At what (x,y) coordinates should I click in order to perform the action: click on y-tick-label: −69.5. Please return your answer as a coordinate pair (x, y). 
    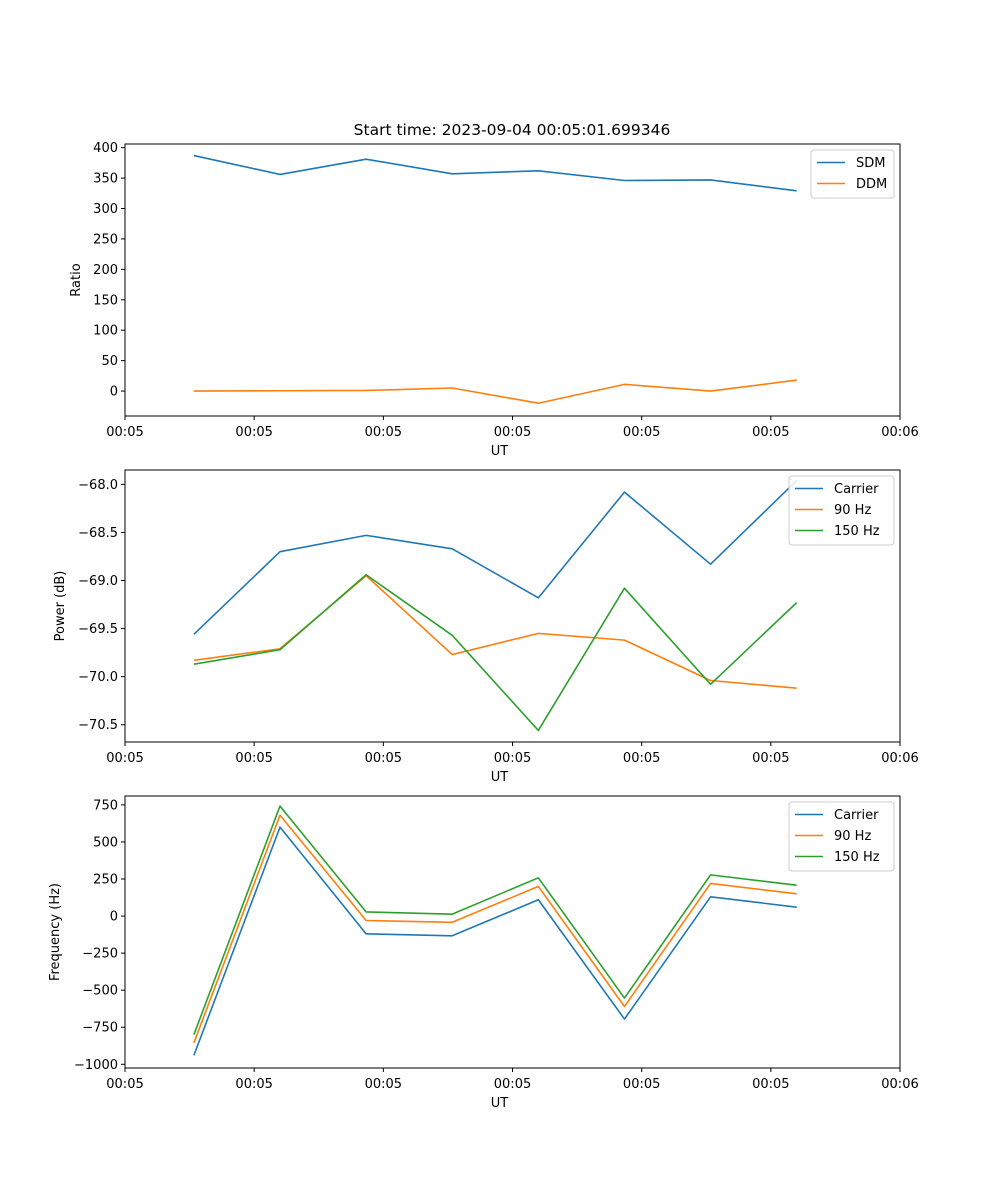
    Looking at the image, I should click on (98, 629).